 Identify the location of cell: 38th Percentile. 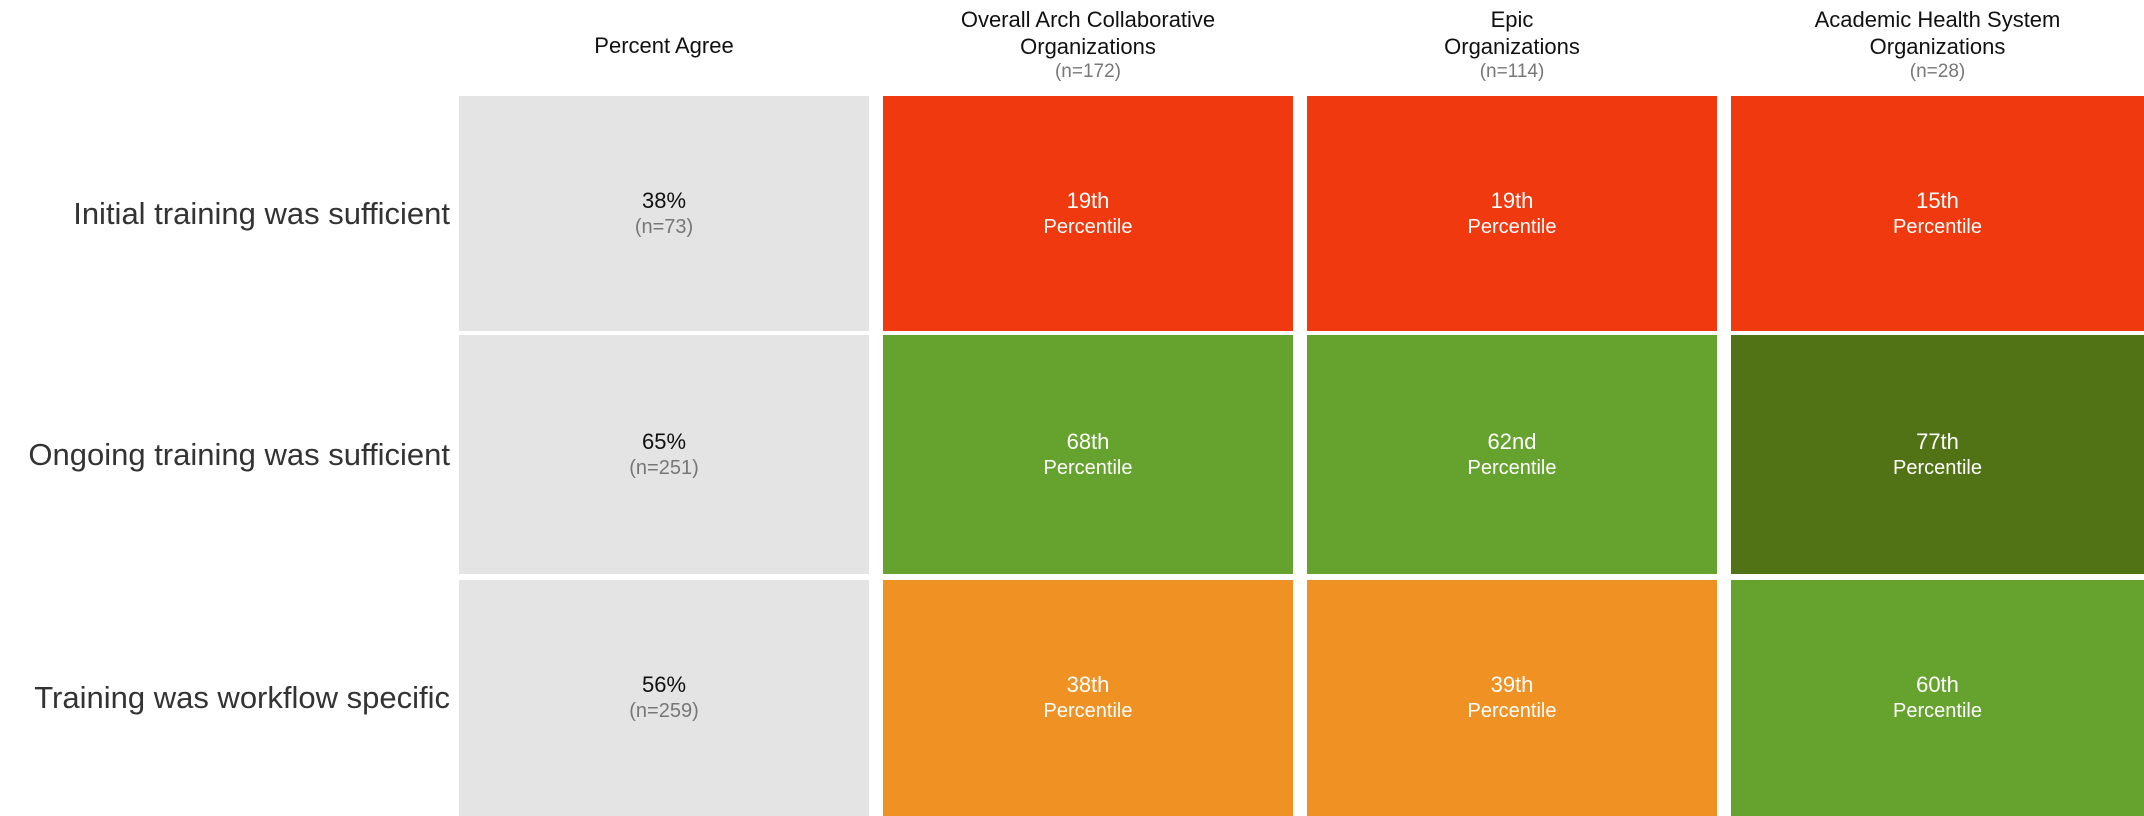
(1088, 698).